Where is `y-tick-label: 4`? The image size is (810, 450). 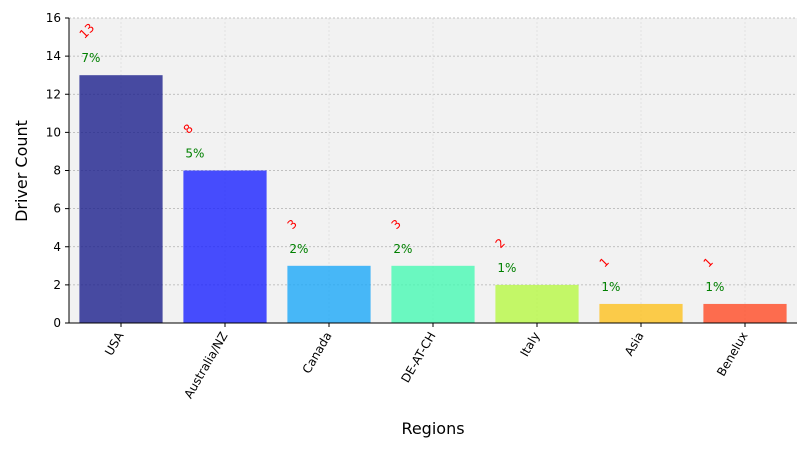 y-tick-label: 4 is located at coordinates (57, 247).